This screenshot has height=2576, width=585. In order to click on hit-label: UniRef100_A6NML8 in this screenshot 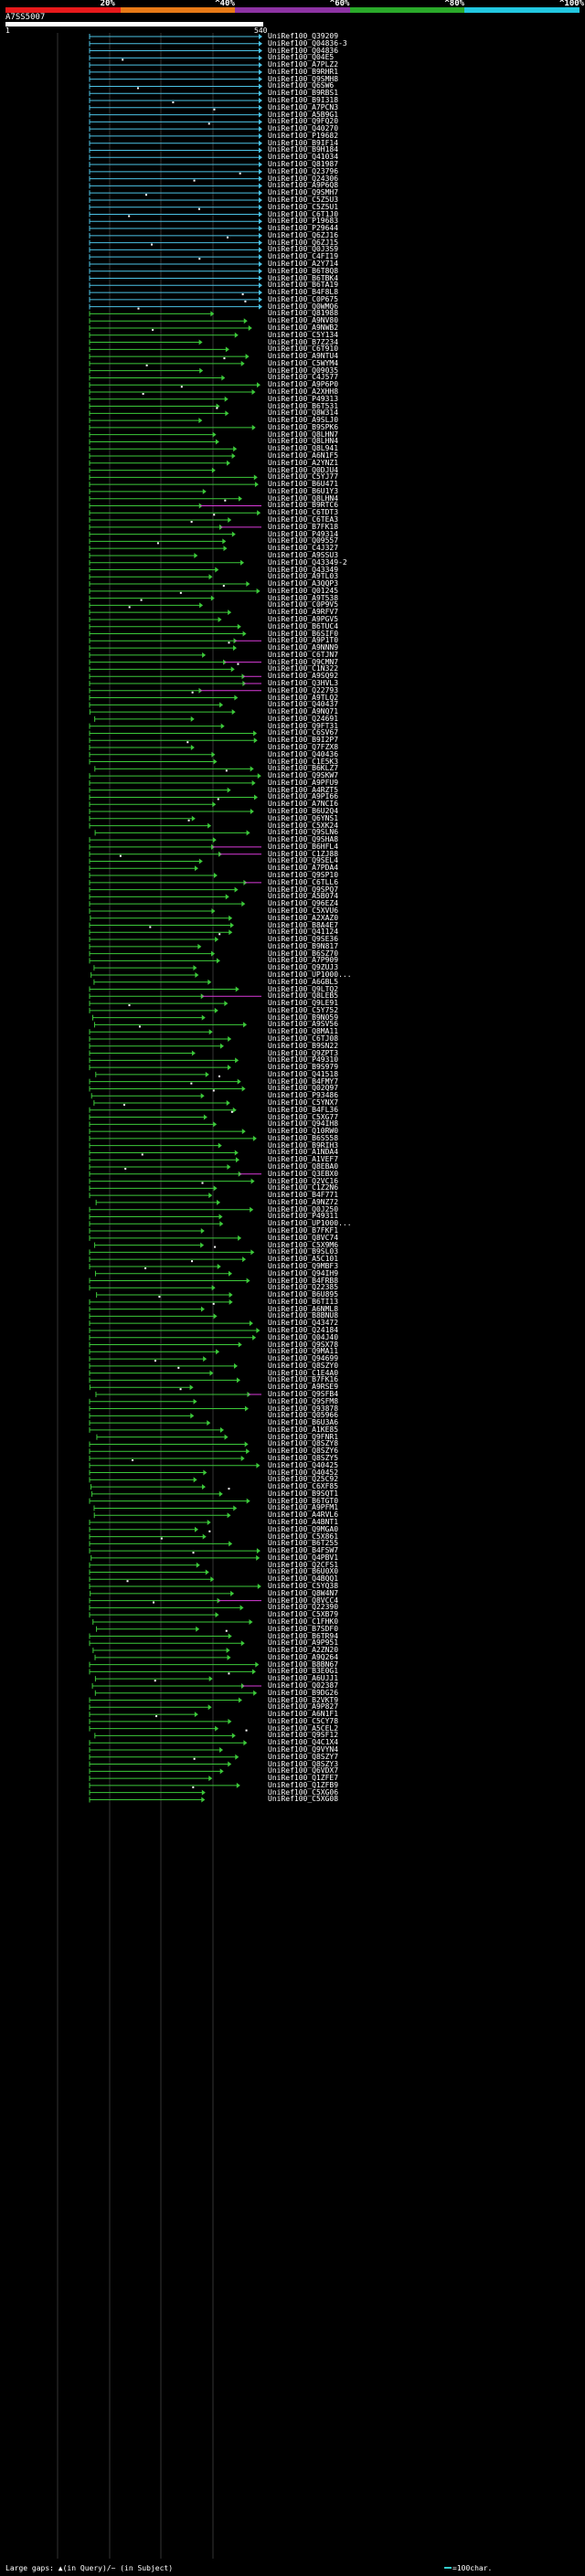, I will do `click(303, 1308)`.